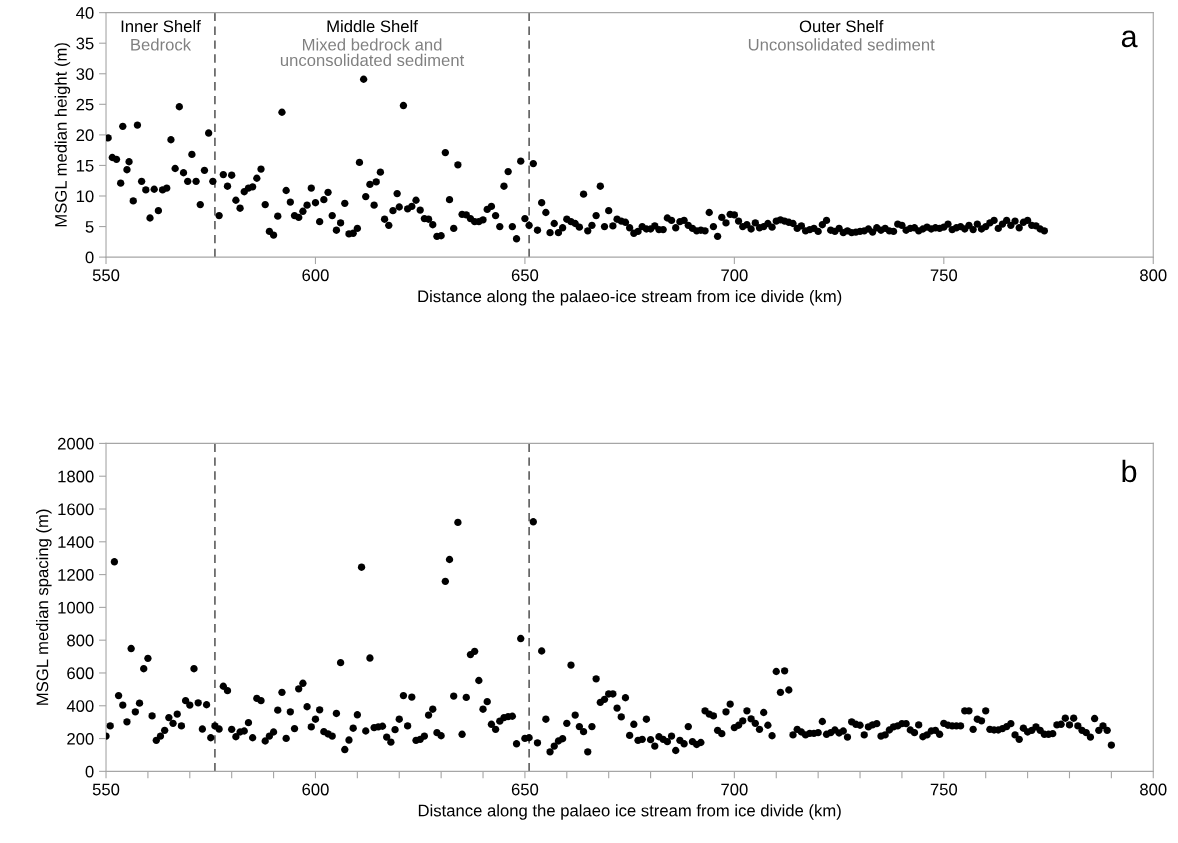  I want to click on annotation: Mixed bedrock and unconsolidated sediment, so click(372, 52).